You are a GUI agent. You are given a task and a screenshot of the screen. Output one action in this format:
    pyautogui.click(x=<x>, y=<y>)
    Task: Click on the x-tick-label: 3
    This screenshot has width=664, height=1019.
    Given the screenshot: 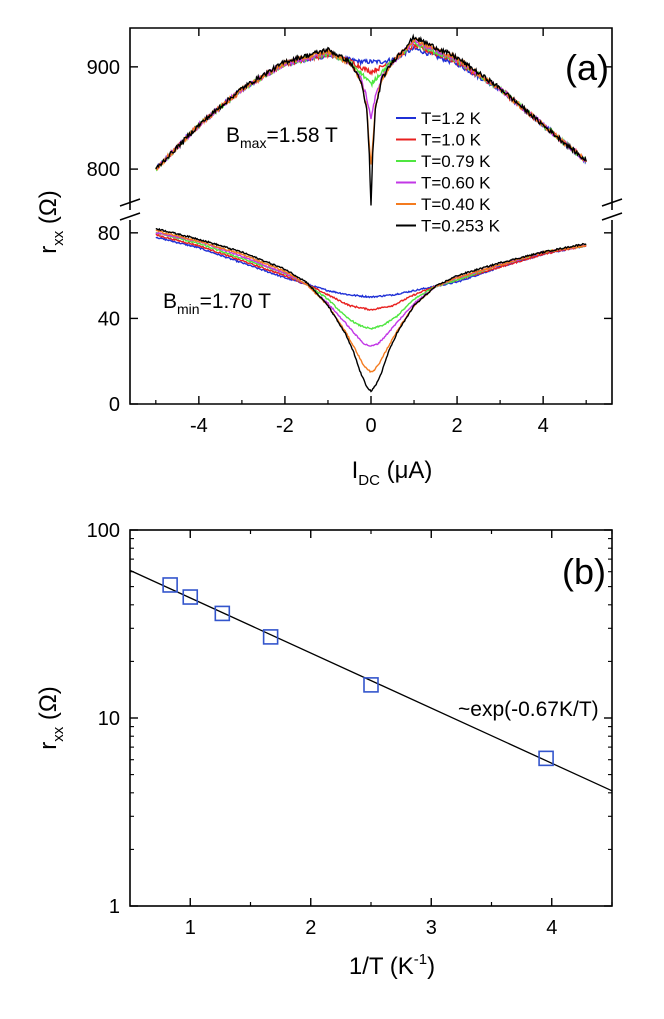 What is the action you would take?
    pyautogui.click(x=431, y=928)
    